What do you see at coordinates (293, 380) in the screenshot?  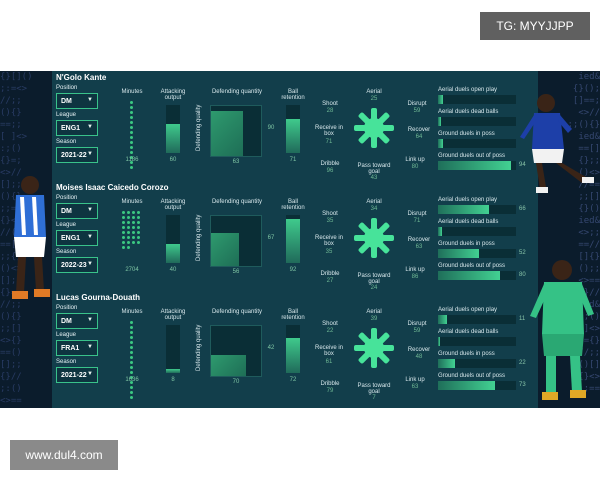 I see `ball-retention-value: 72` at bounding box center [293, 380].